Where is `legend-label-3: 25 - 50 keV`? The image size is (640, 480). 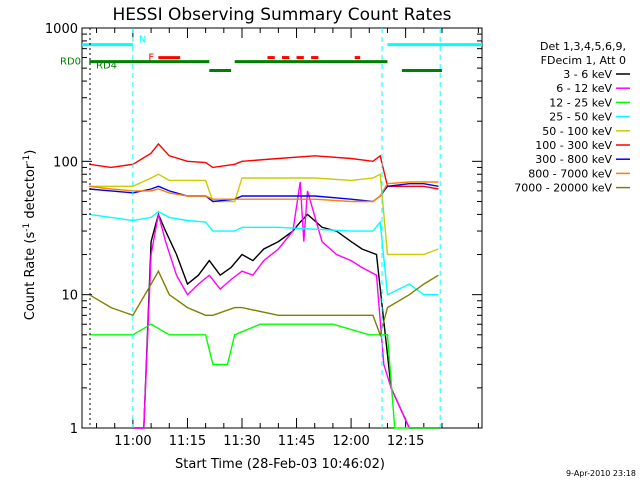 legend-label-3: 25 - 50 keV is located at coordinates (580, 117).